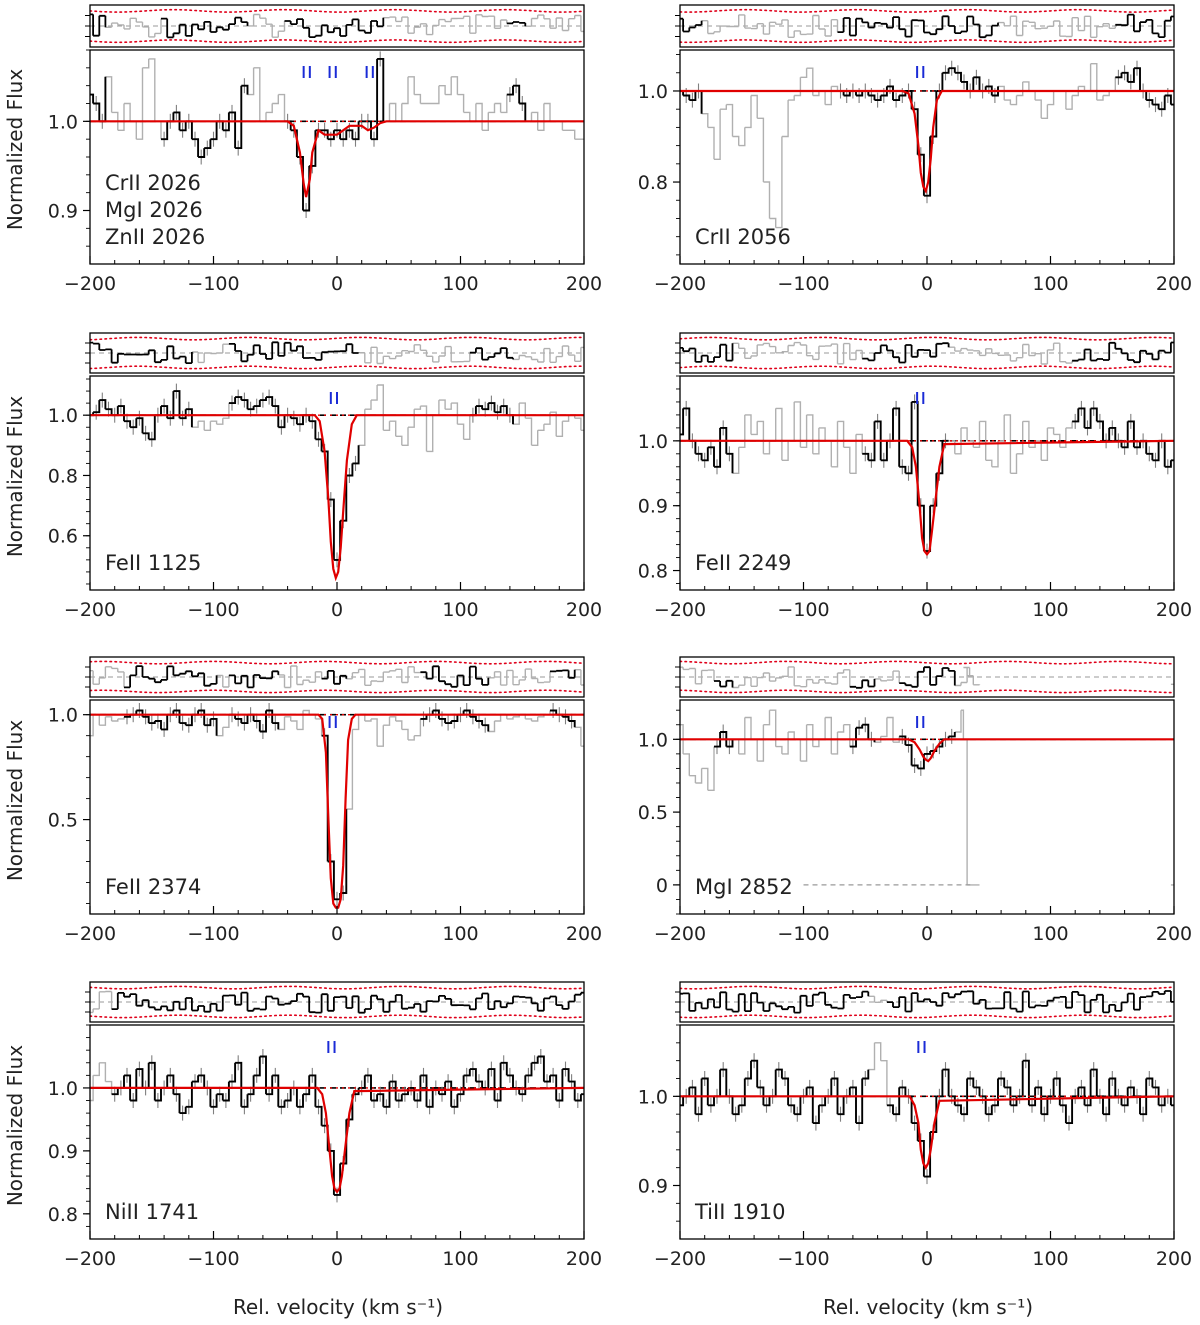 This screenshot has height=1325, width=1200. Describe the element at coordinates (915, 149) in the screenshot. I see `panel-2: −200 −100 0 100 200 0.8 1.0 CrII 2056` at that location.